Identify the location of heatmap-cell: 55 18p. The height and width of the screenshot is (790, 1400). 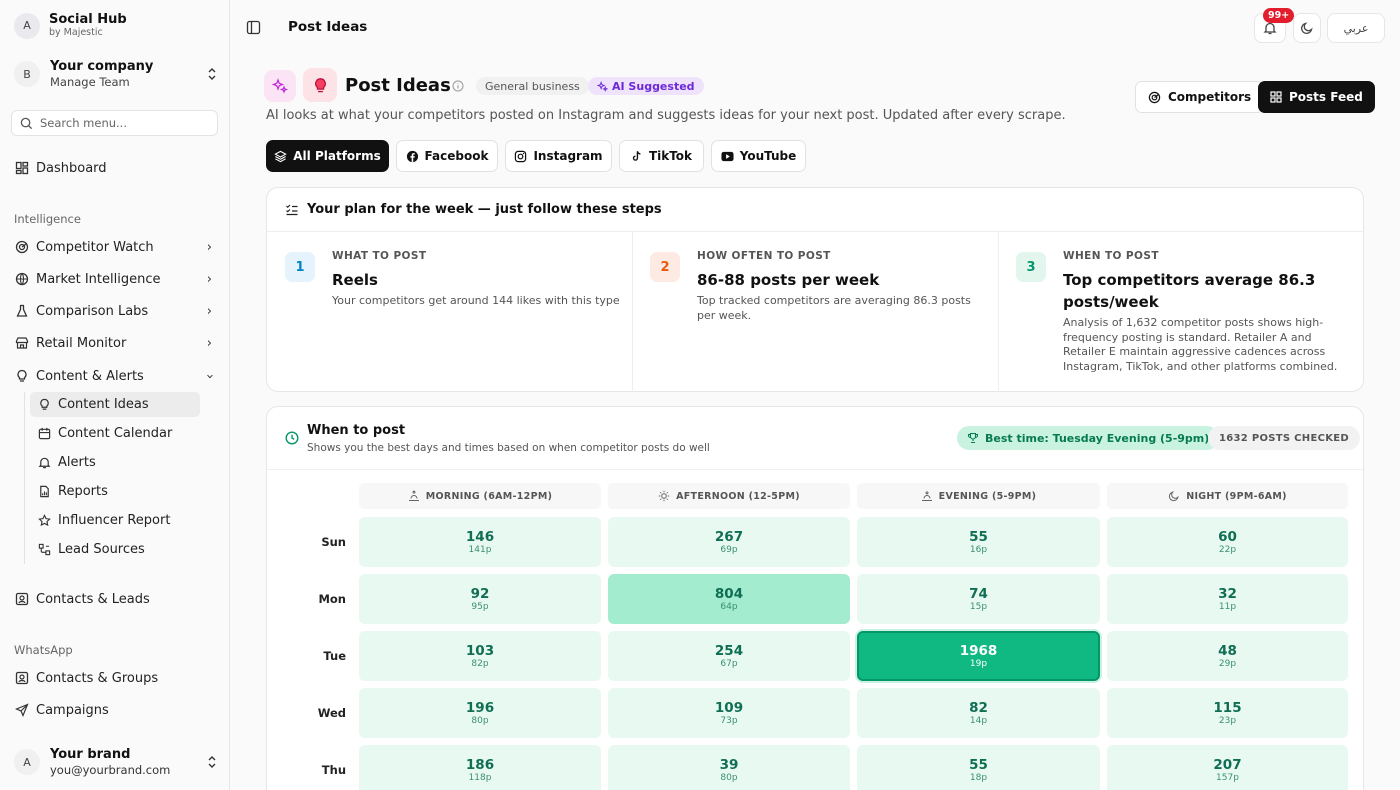
(978, 767).